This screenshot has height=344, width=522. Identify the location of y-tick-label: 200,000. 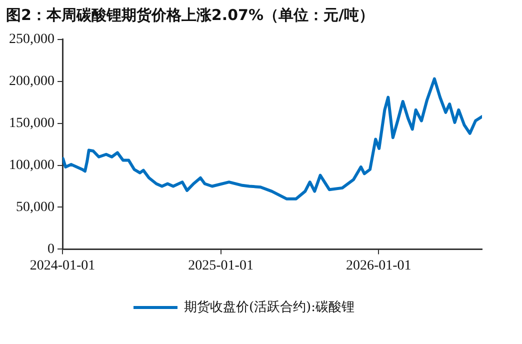
(31, 82).